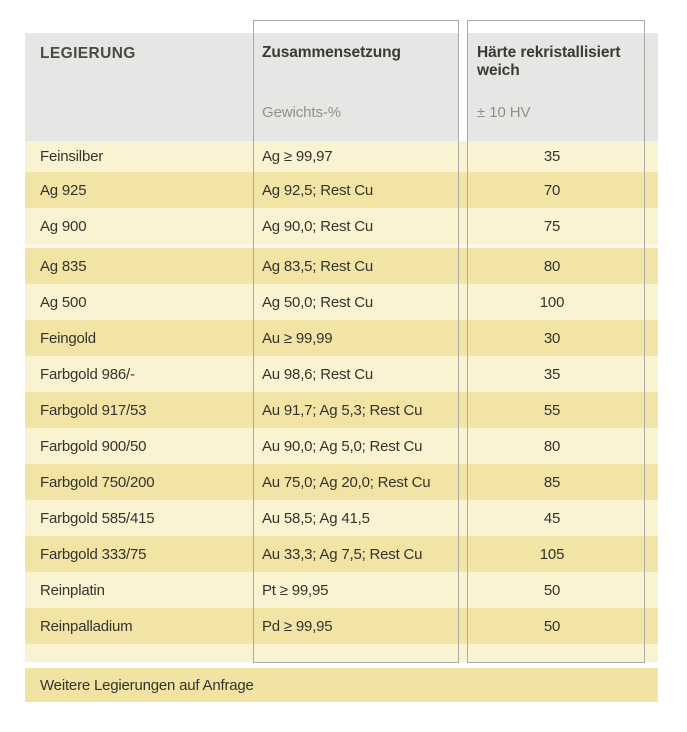 This screenshot has height=732, width=687. What do you see at coordinates (93, 446) in the screenshot?
I see `alloy-name: Farbgold 900/50` at bounding box center [93, 446].